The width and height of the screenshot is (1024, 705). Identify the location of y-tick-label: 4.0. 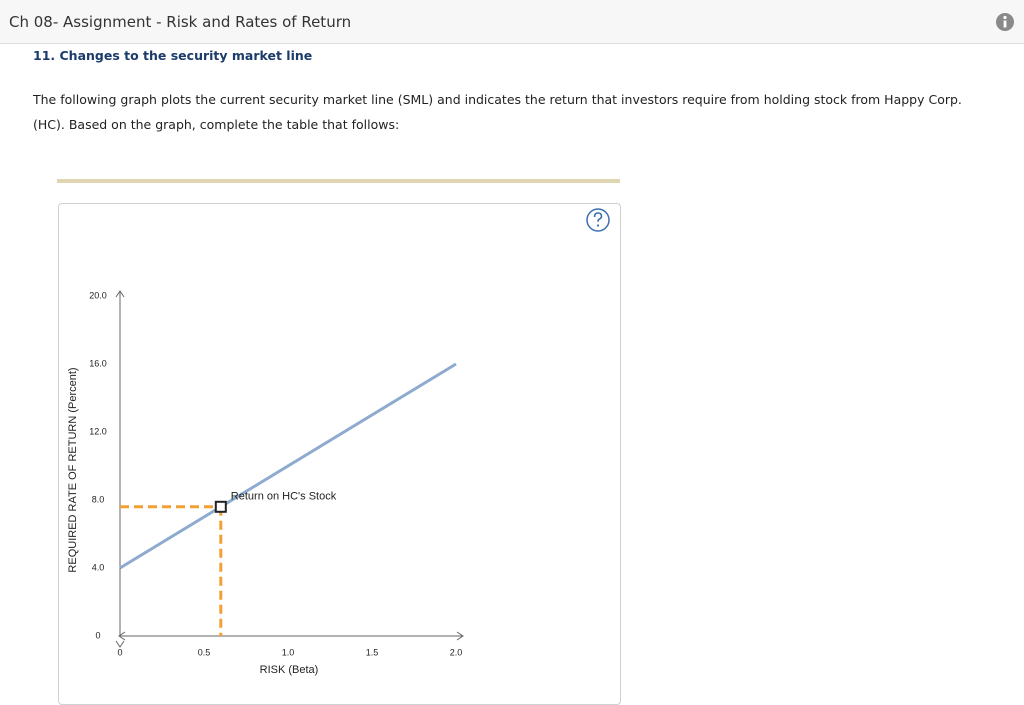
(98, 567).